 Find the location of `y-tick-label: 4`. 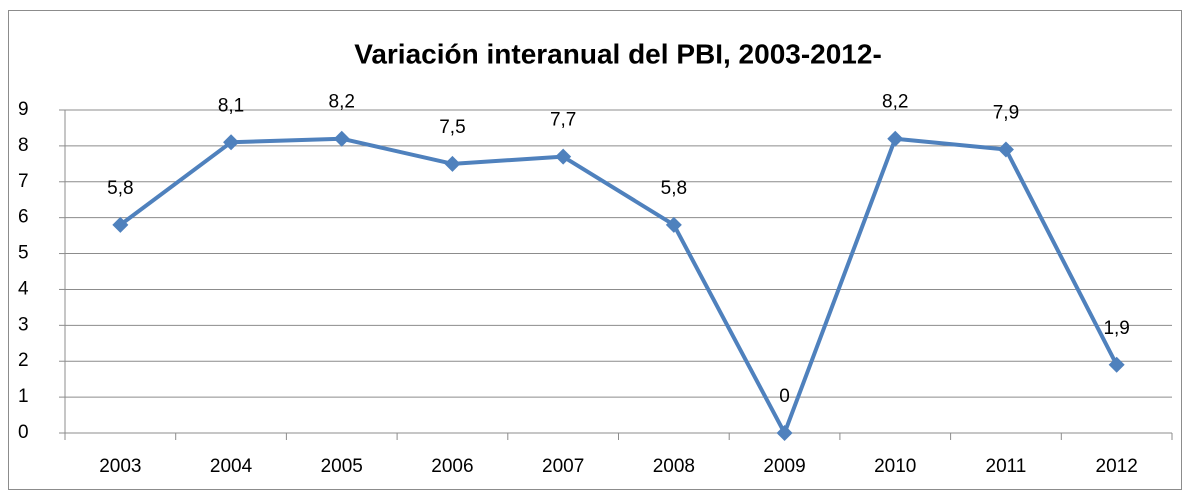

y-tick-label: 4 is located at coordinates (23, 288).